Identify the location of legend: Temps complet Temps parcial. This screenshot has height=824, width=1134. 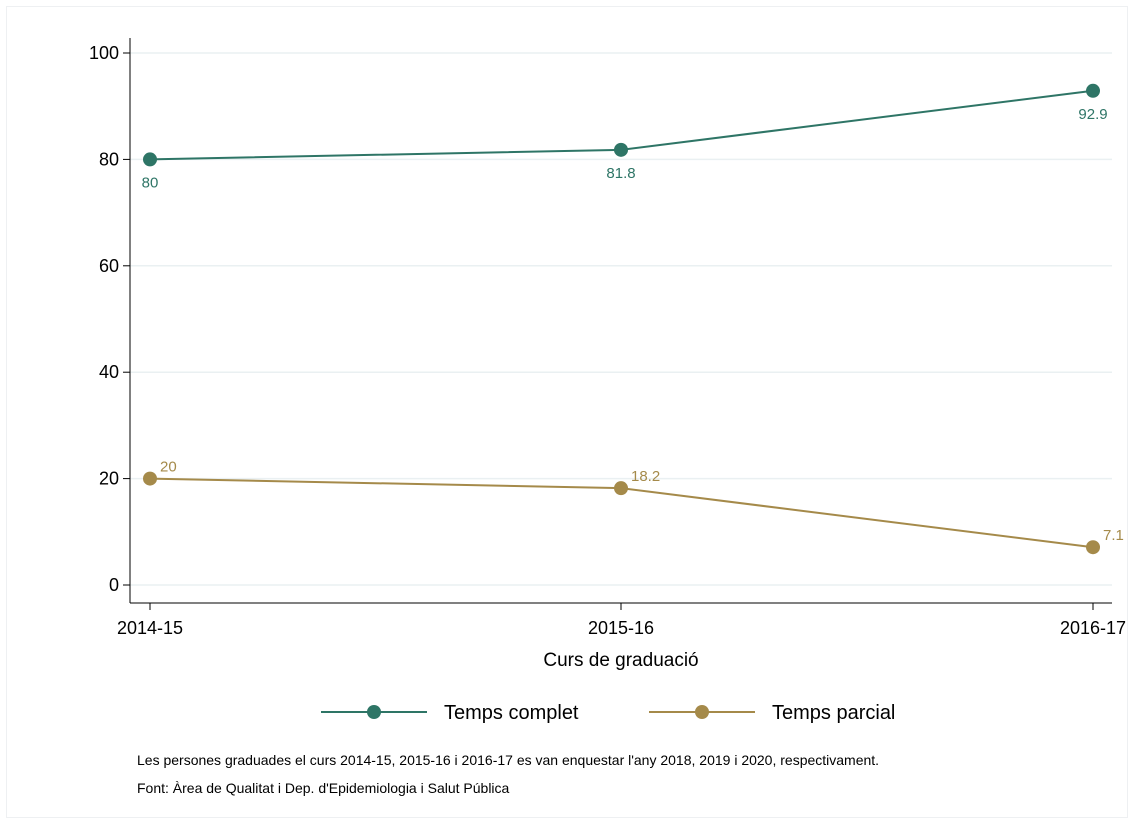
(608, 713).